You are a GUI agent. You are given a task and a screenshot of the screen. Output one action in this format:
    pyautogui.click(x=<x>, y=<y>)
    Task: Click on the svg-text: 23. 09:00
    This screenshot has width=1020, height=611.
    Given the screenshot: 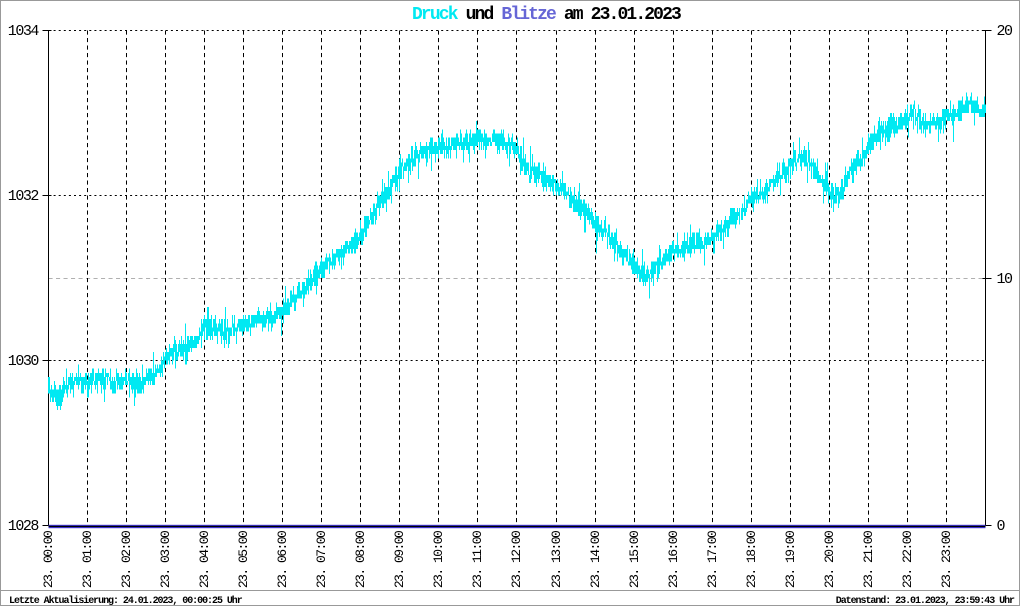 What is the action you would take?
    pyautogui.click(x=399, y=559)
    